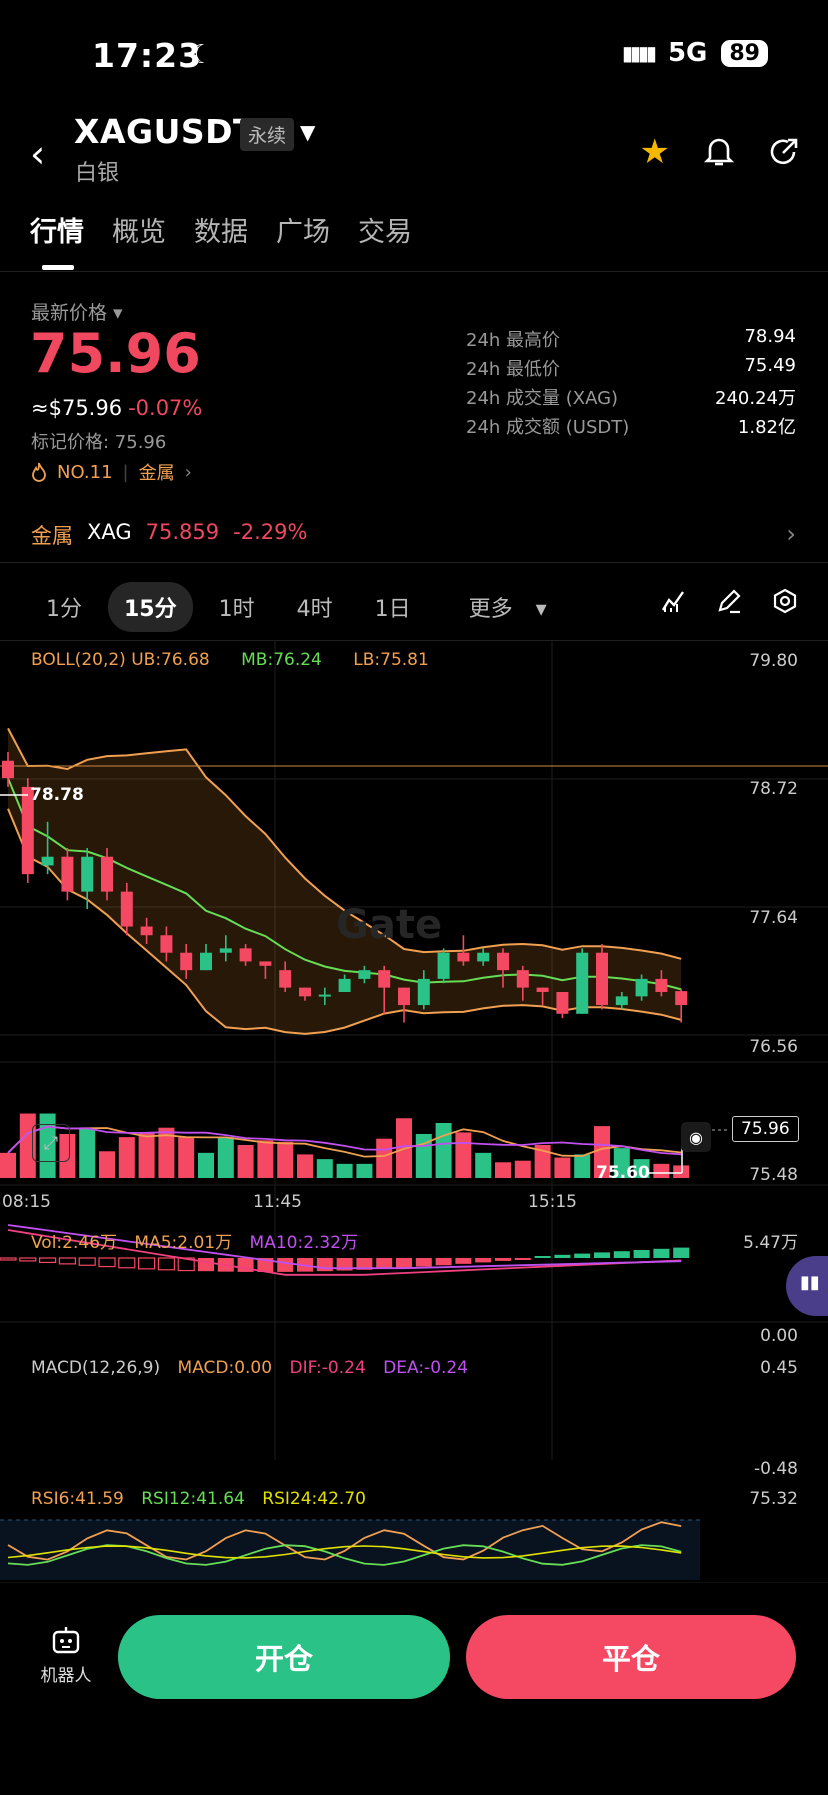 This screenshot has width=828, height=1795. Describe the element at coordinates (221, 232) in the screenshot. I see `tab-data: 数据` at that location.